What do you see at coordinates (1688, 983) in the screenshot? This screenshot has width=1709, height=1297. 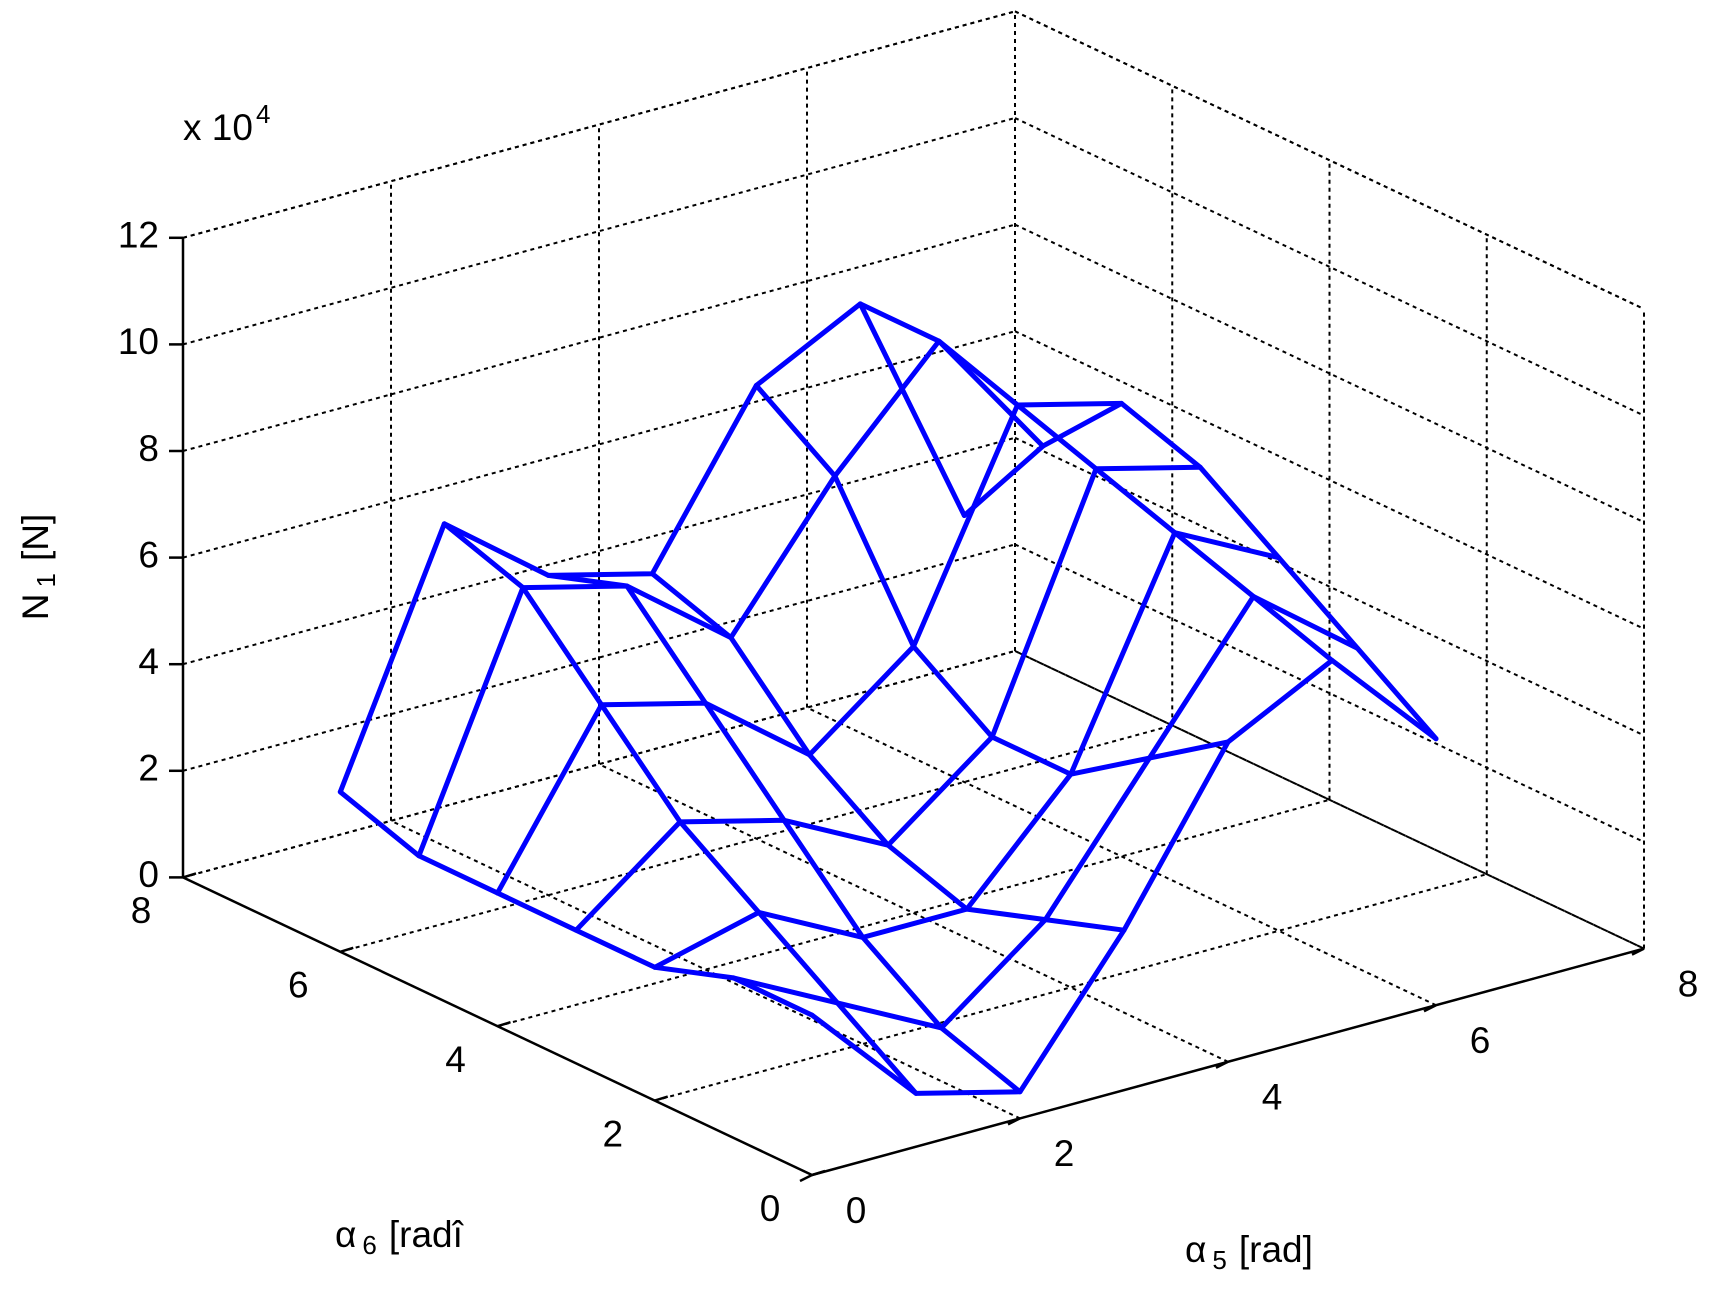 I see `x-tick-label: 8` at bounding box center [1688, 983].